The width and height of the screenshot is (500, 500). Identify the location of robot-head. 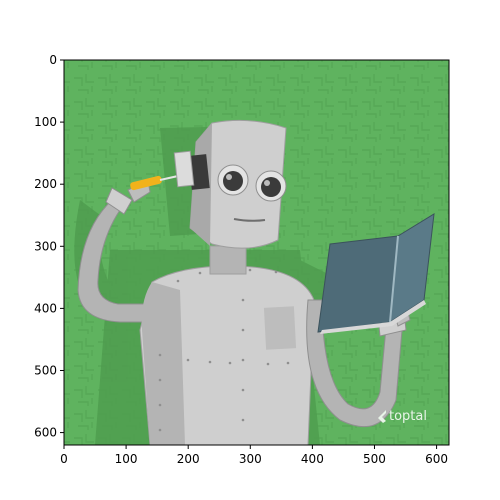
(230, 184).